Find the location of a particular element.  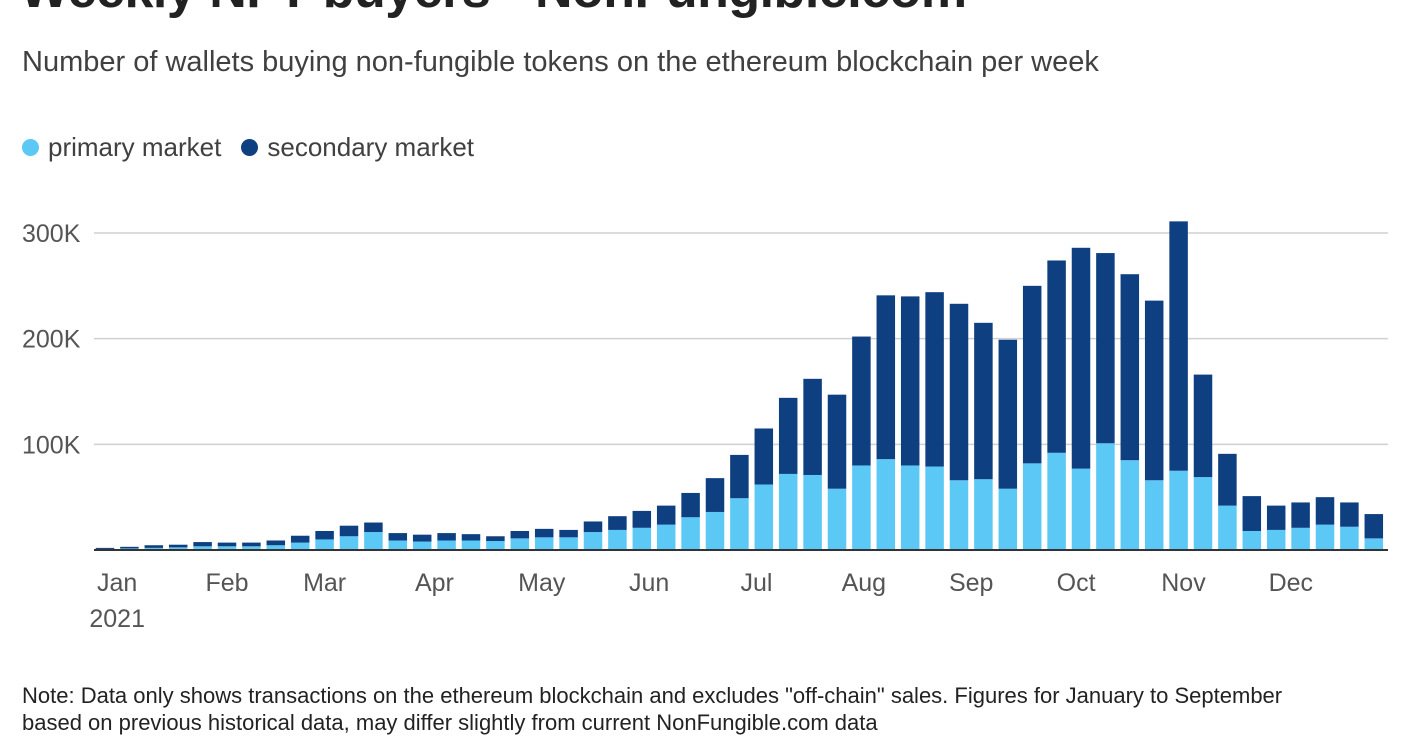

chart-legend: primary market secondary market is located at coordinates (258, 147).